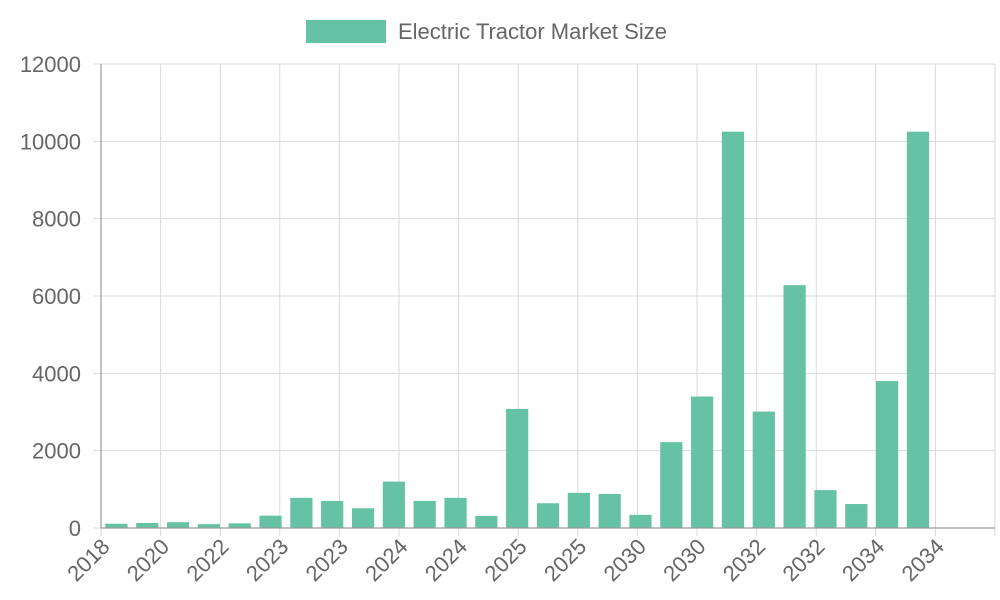  Describe the element at coordinates (148, 560) in the screenshot. I see `x-tick-label: 2020` at that location.